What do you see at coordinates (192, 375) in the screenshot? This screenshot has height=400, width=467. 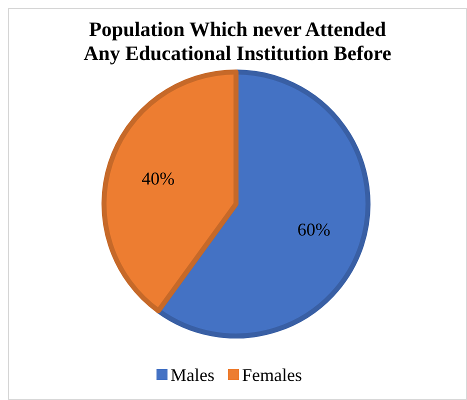 I see `legend-label: Males` at bounding box center [192, 375].